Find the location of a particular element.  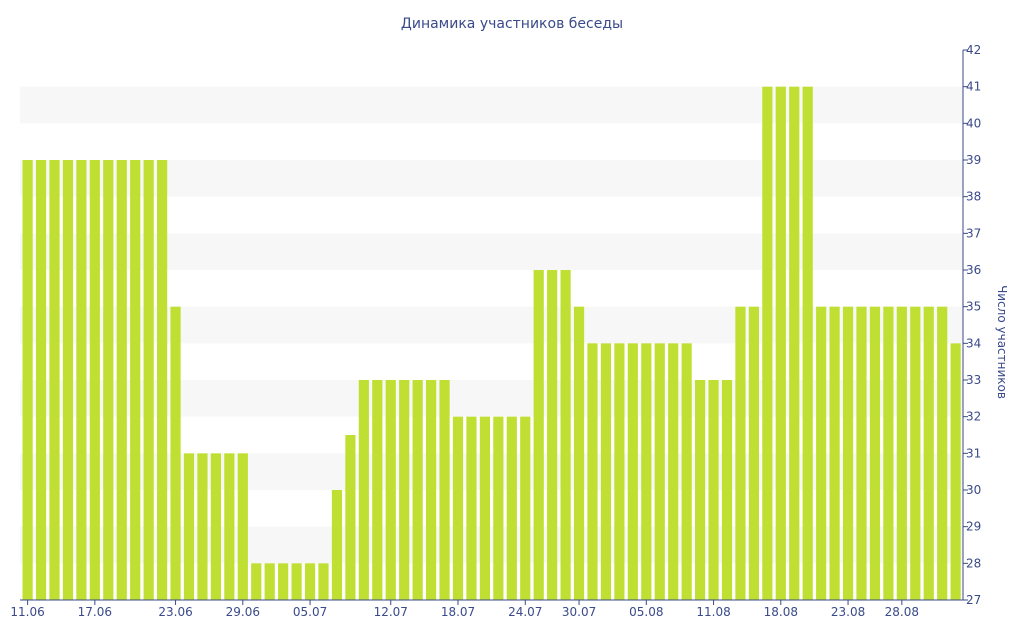

y-tick-label: 28 is located at coordinates (973, 563).